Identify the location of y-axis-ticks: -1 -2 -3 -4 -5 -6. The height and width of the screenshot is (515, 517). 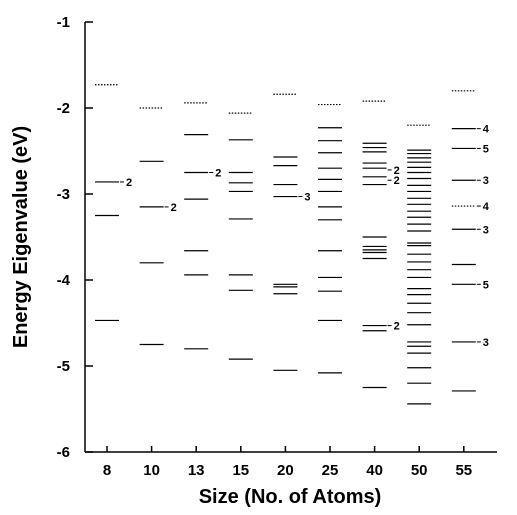
(75, 237).